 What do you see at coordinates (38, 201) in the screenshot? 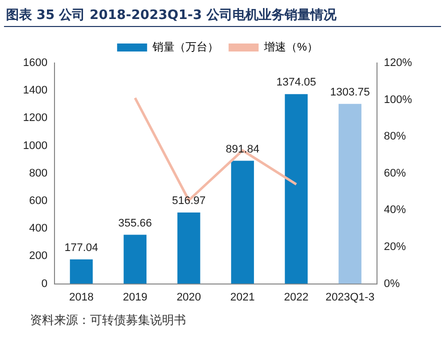
I see `y-tick-label: 600` at bounding box center [38, 201].